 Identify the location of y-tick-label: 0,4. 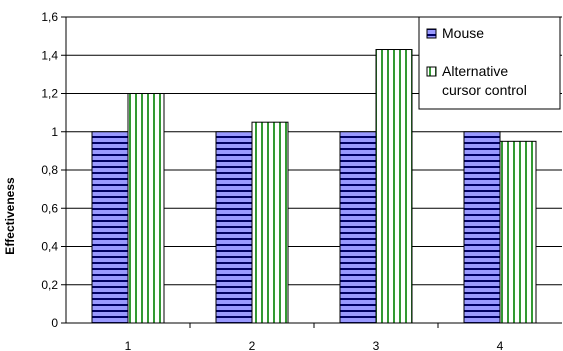
(49, 247).